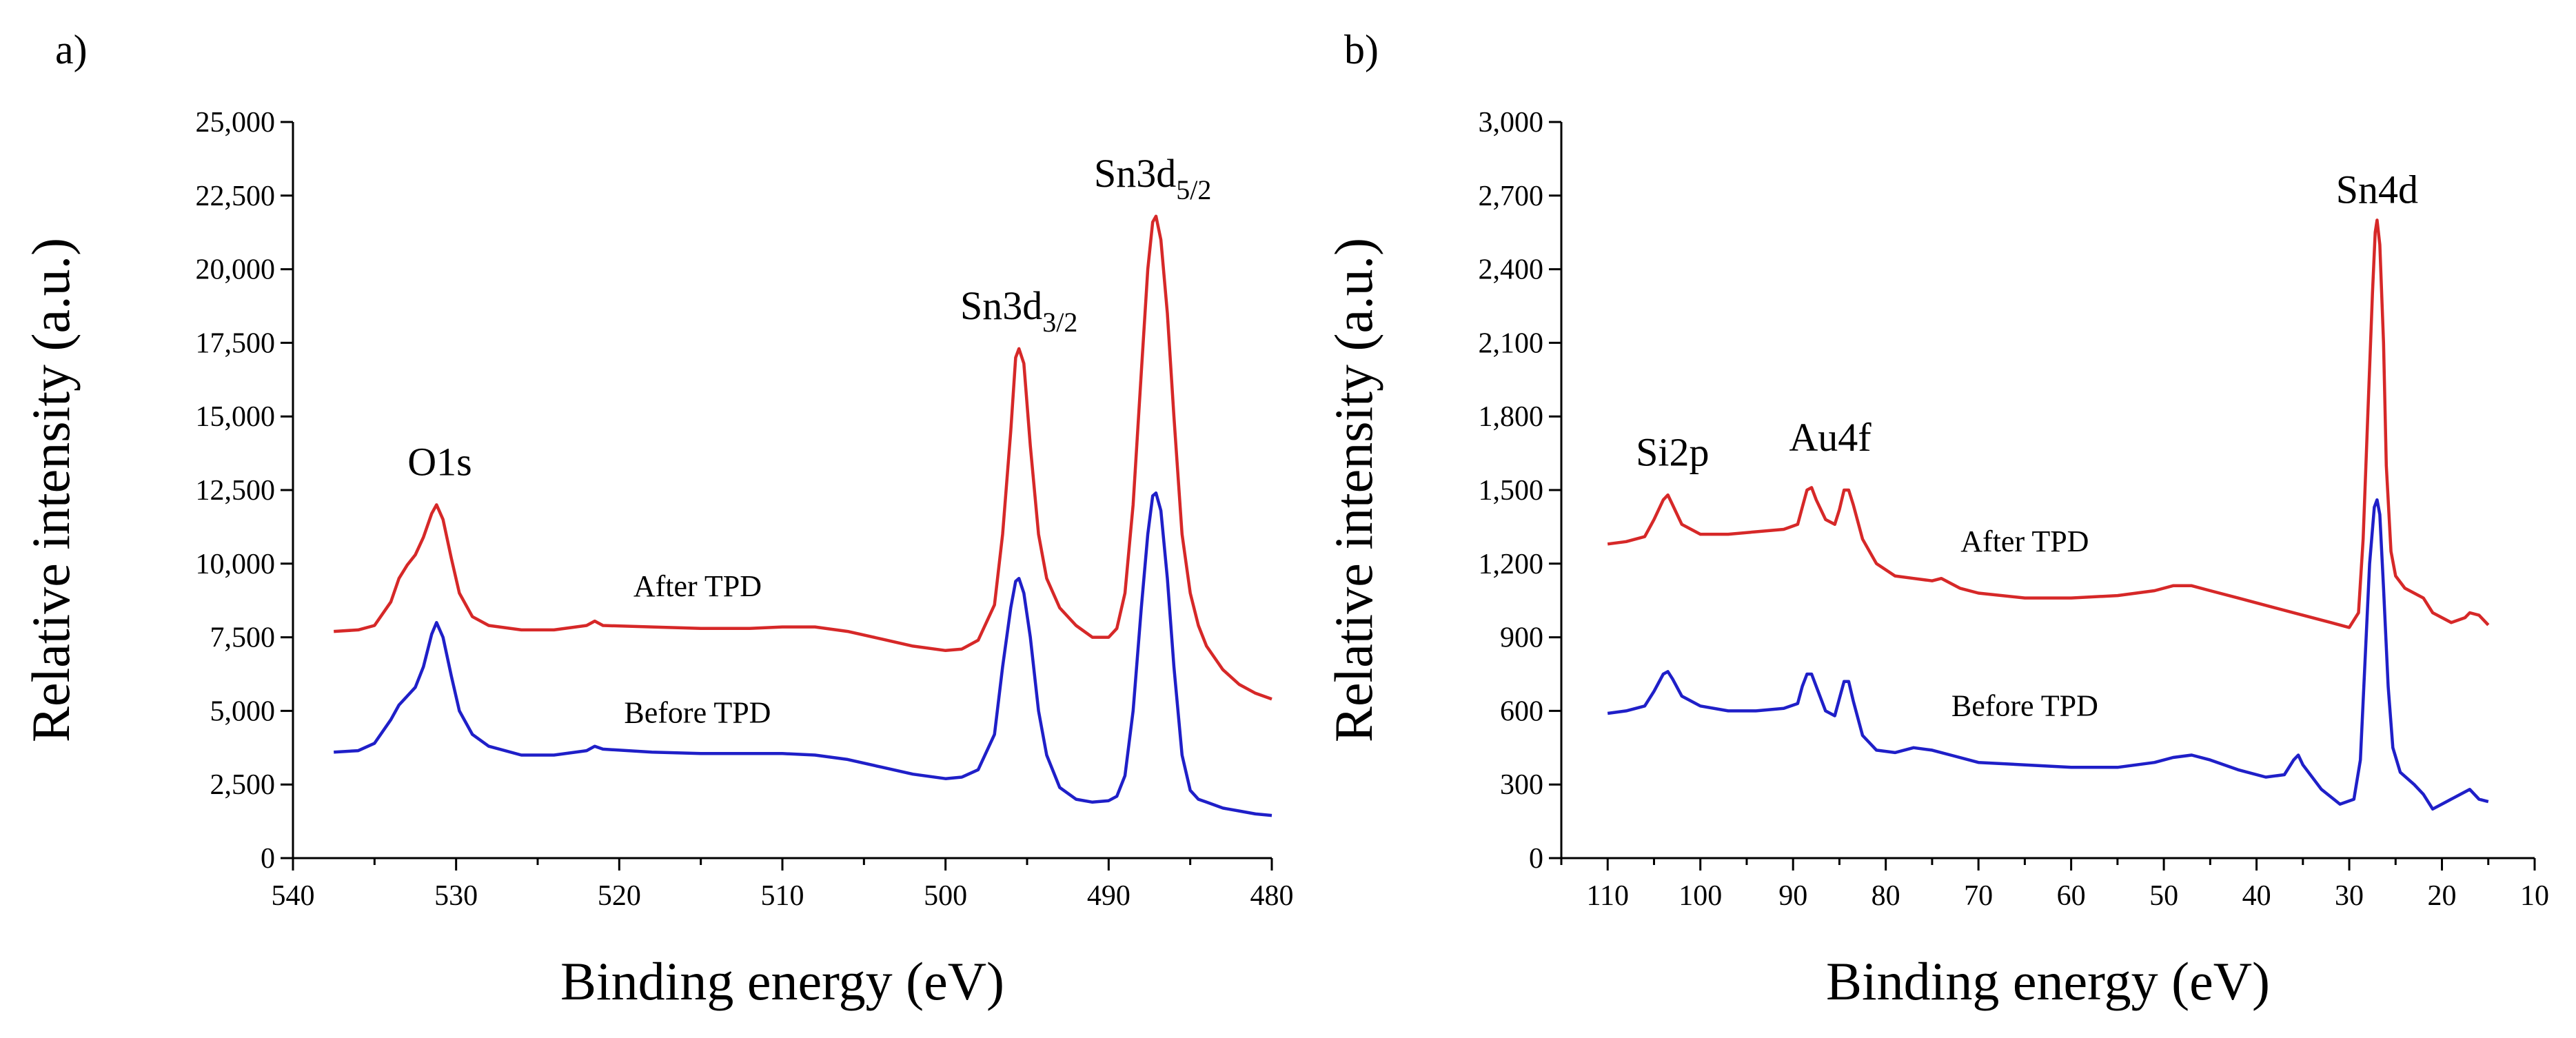  What do you see at coordinates (236, 123) in the screenshot?
I see `y-tick-label: 25,000` at bounding box center [236, 123].